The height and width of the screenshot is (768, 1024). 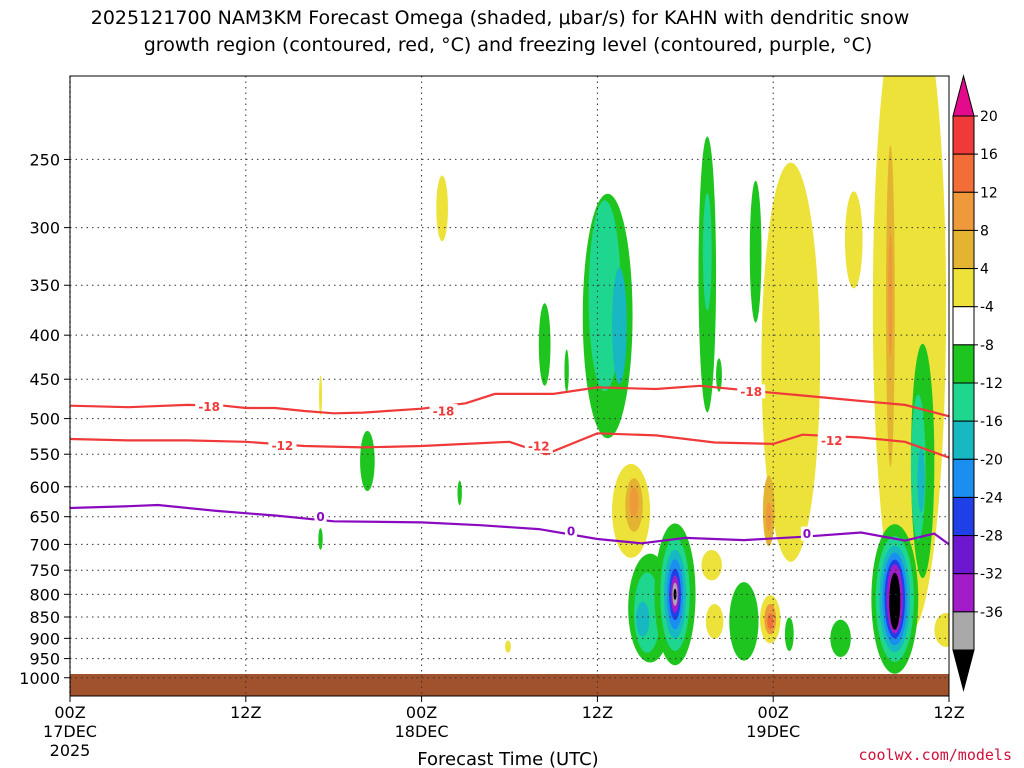 What do you see at coordinates (989, 193) in the screenshot?
I see `colorbar-label-2: 12` at bounding box center [989, 193].